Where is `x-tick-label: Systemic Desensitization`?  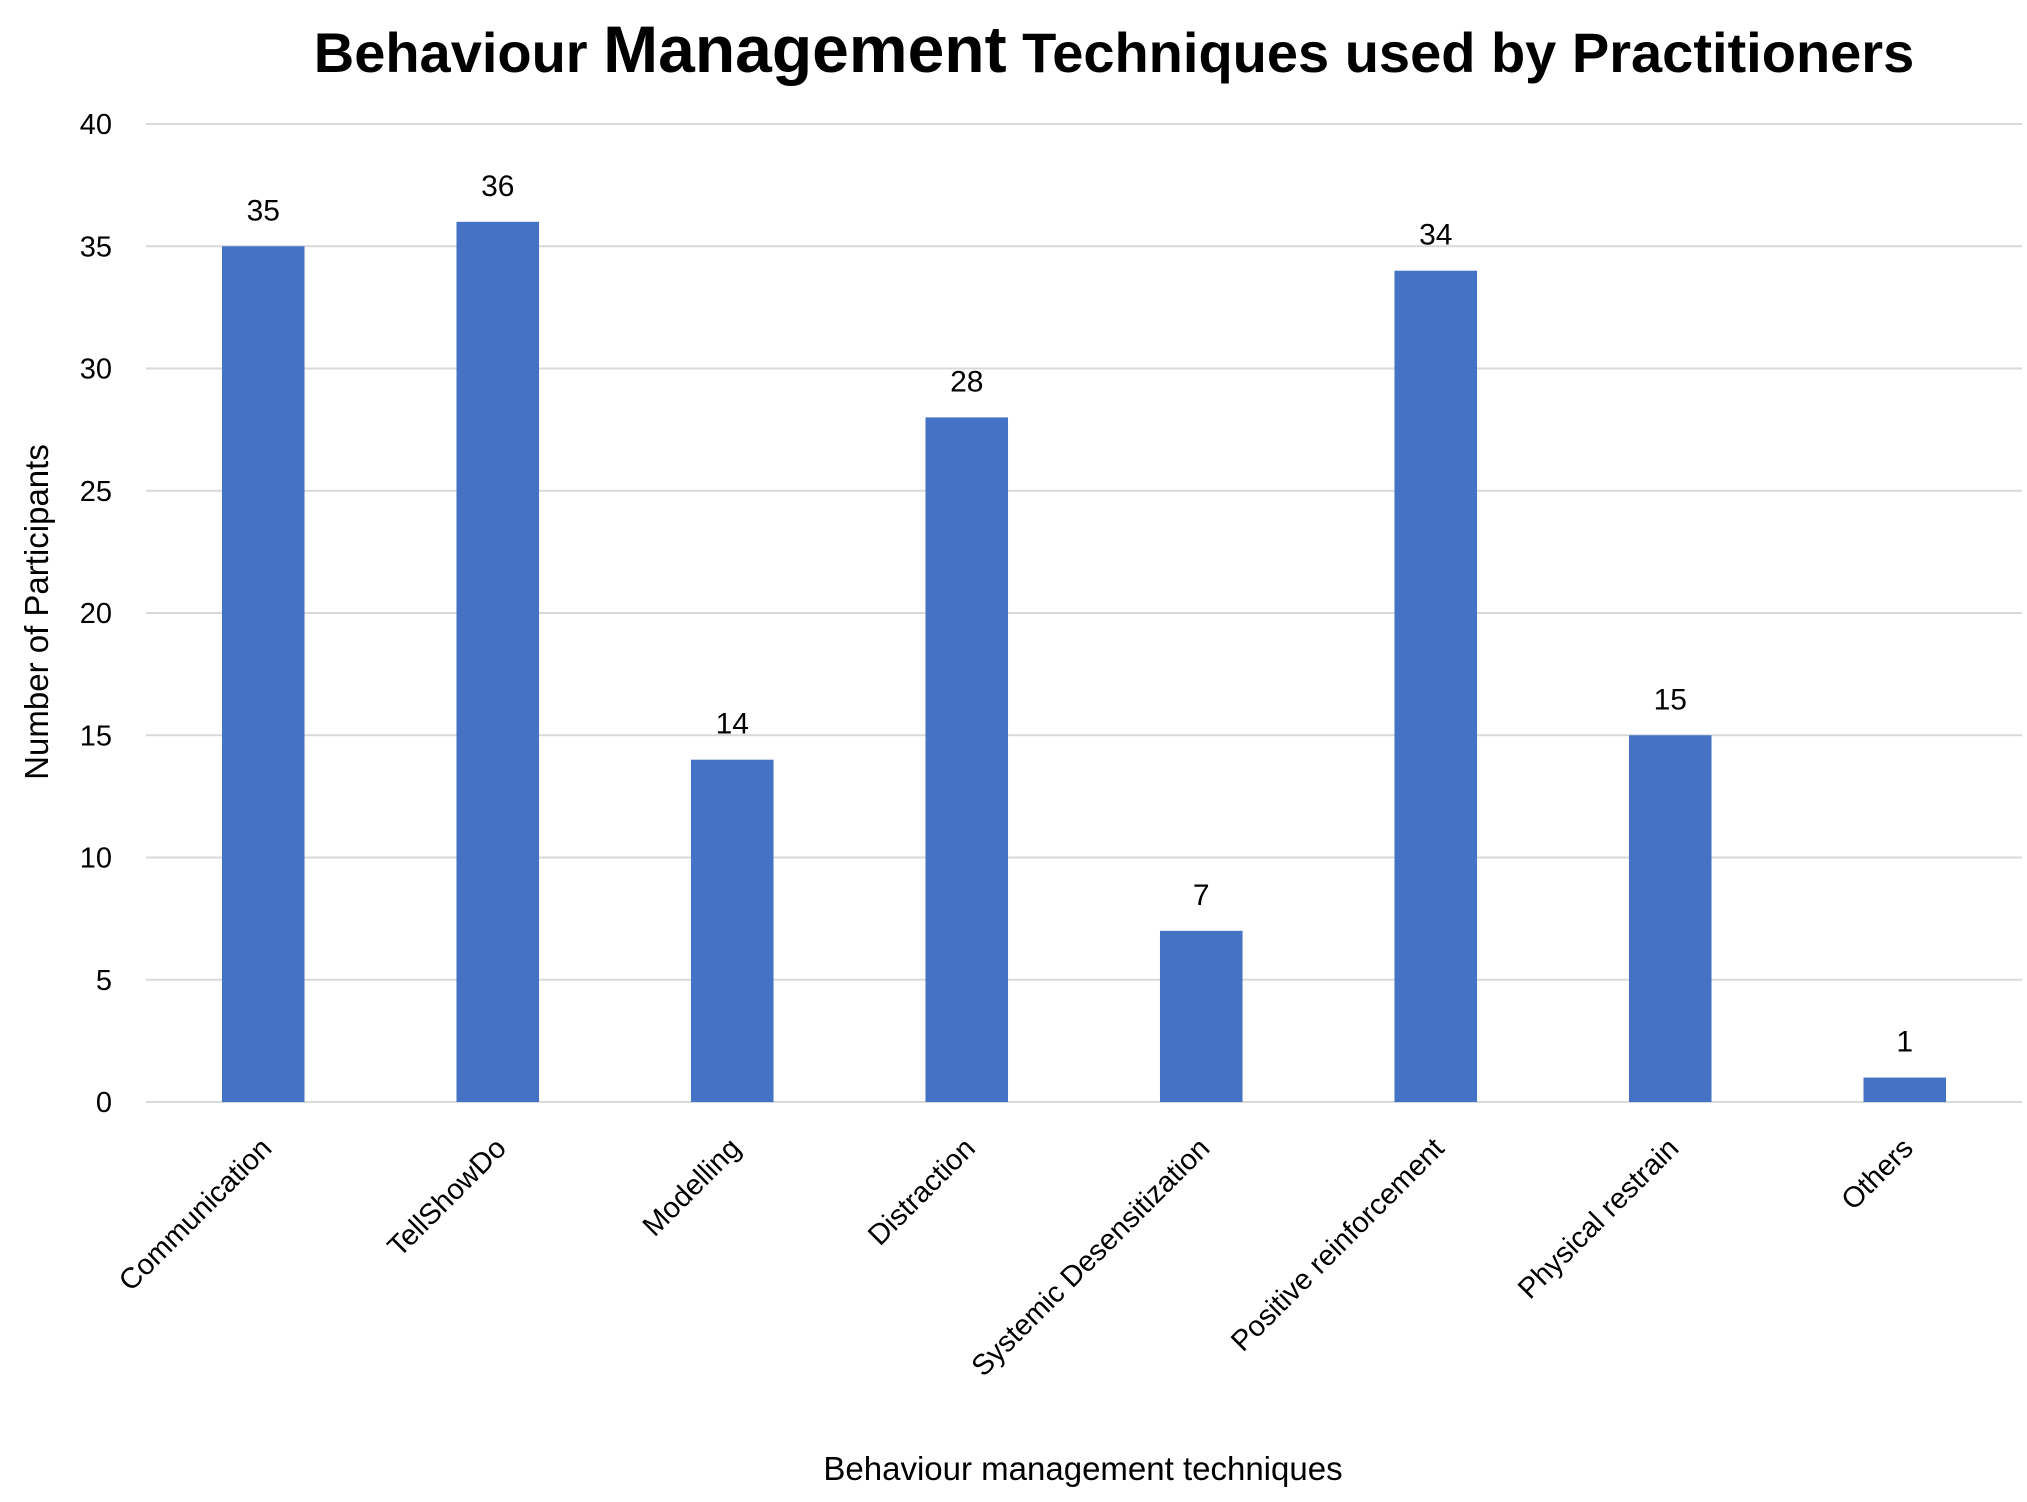
x-tick-label: Systemic Desensitization is located at coordinates (1091, 1257).